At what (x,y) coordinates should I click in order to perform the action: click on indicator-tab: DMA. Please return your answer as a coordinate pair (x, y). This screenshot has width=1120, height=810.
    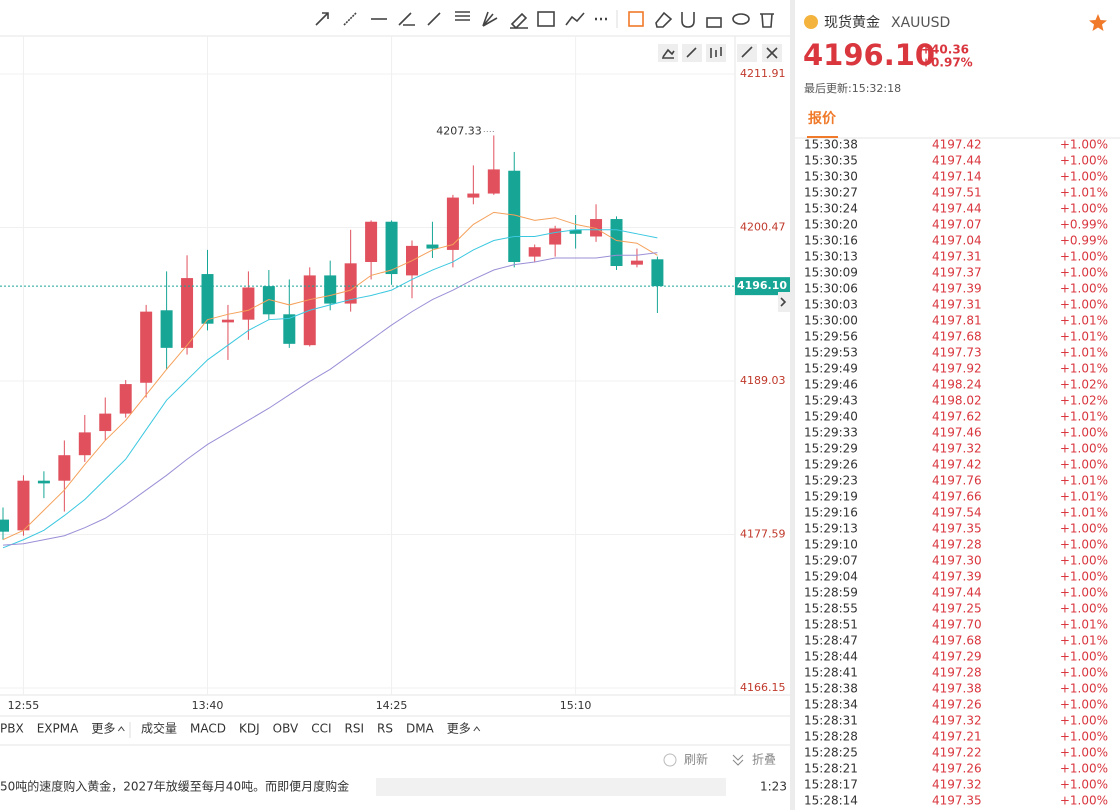
    Looking at the image, I should click on (420, 729).